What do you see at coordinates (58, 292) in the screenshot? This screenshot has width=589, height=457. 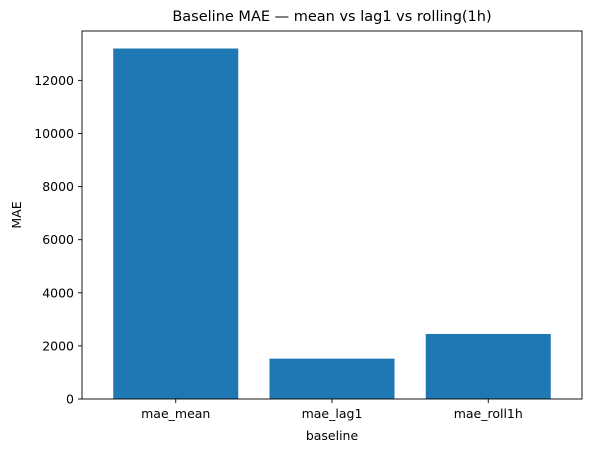 I see `y-tick-label: 4000` at bounding box center [58, 292].